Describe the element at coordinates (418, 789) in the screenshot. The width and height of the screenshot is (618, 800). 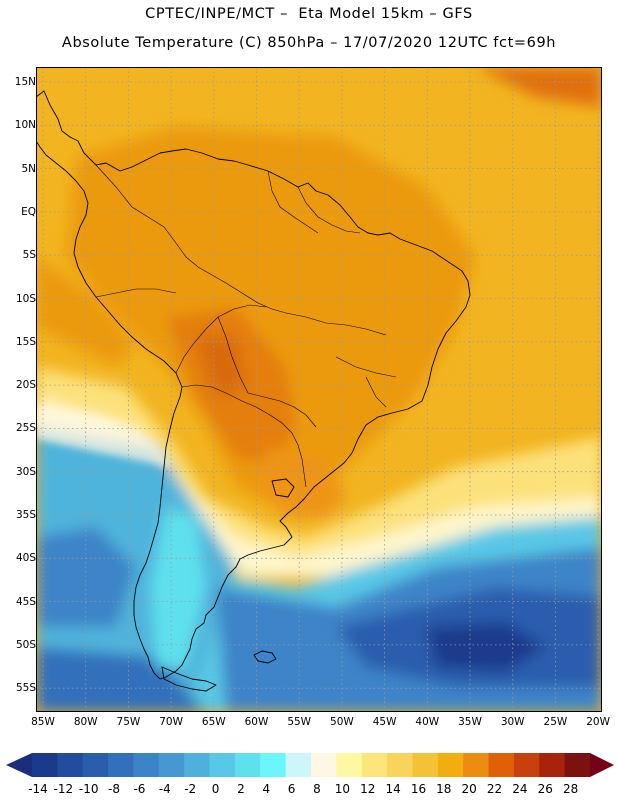
I see `scale-label: 16` at that location.